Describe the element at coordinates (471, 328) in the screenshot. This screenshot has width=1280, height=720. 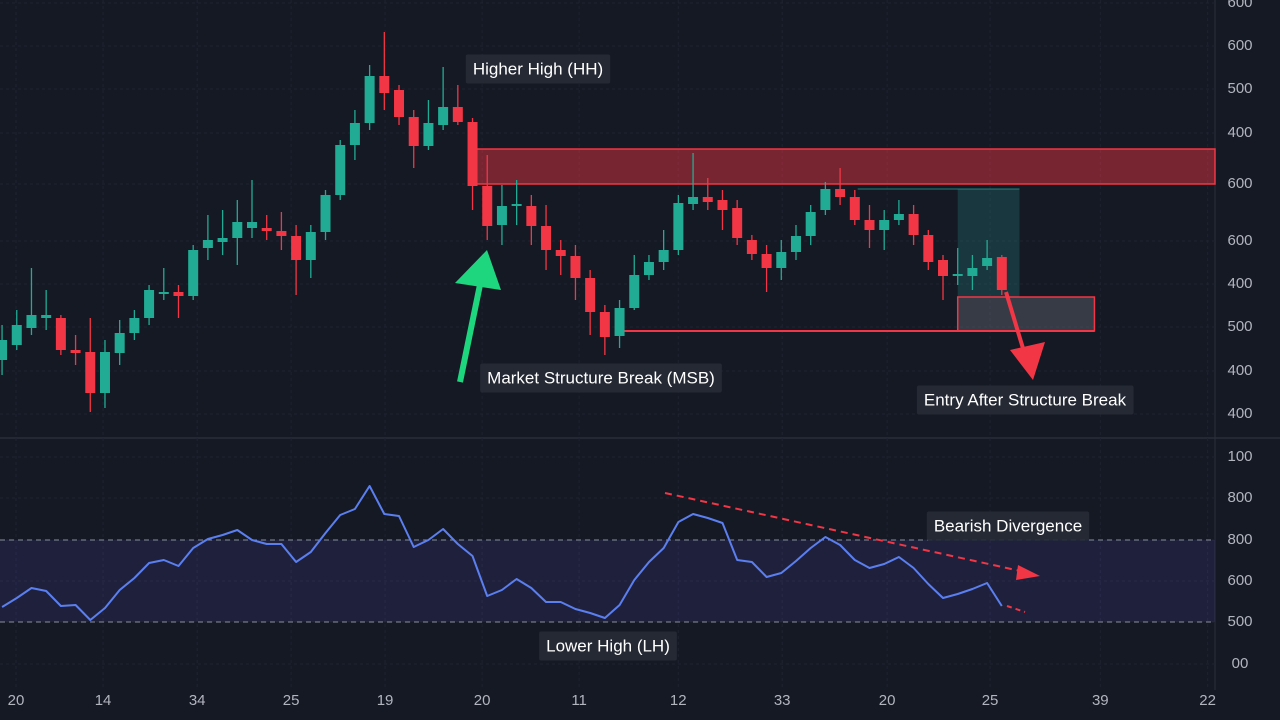
I see `msb-arrow` at that location.